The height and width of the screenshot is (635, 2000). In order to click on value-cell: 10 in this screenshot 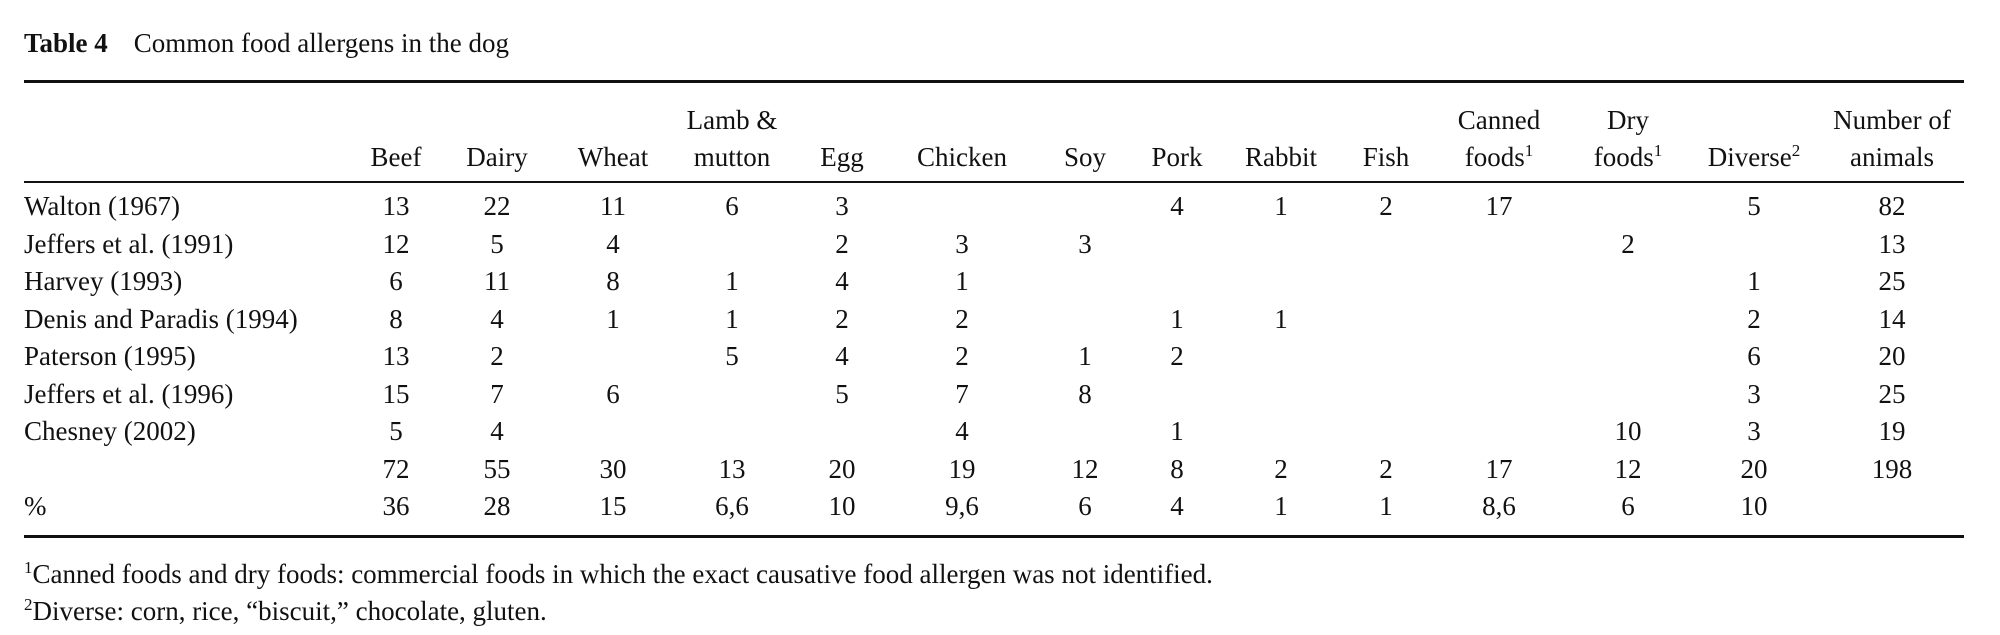, I will do `click(1628, 431)`.